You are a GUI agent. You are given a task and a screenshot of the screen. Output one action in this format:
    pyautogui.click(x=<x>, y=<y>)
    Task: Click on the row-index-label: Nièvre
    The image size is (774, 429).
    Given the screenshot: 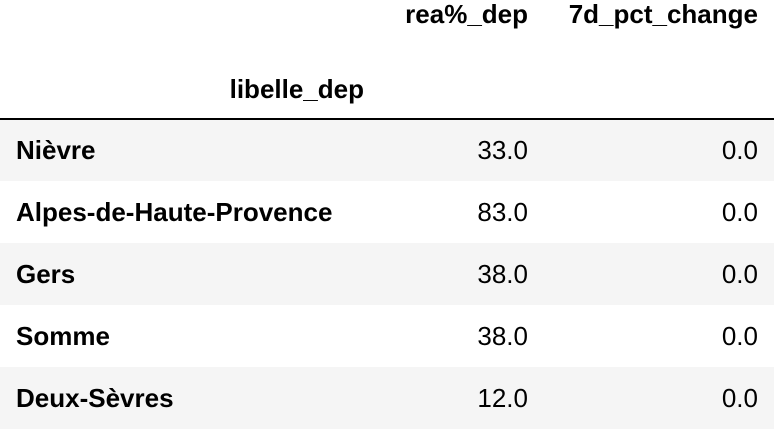 What is the action you would take?
    pyautogui.click(x=56, y=150)
    